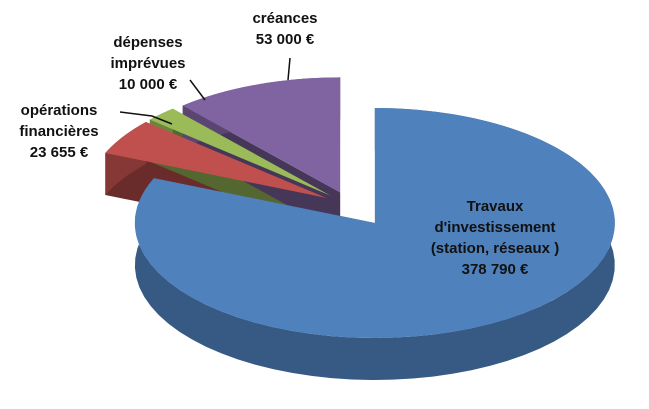  Describe the element at coordinates (59, 121) in the screenshot. I see `category-label: opérations financières` at that location.